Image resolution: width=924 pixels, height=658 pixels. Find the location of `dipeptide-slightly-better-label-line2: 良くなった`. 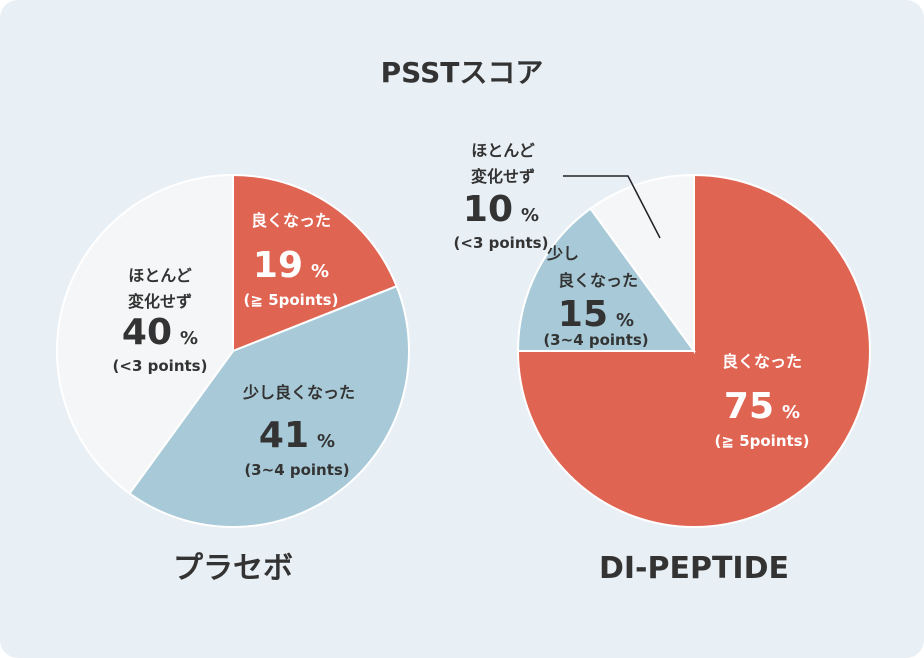

dipeptide-slightly-better-label-line2: 良くなった is located at coordinates (598, 280).